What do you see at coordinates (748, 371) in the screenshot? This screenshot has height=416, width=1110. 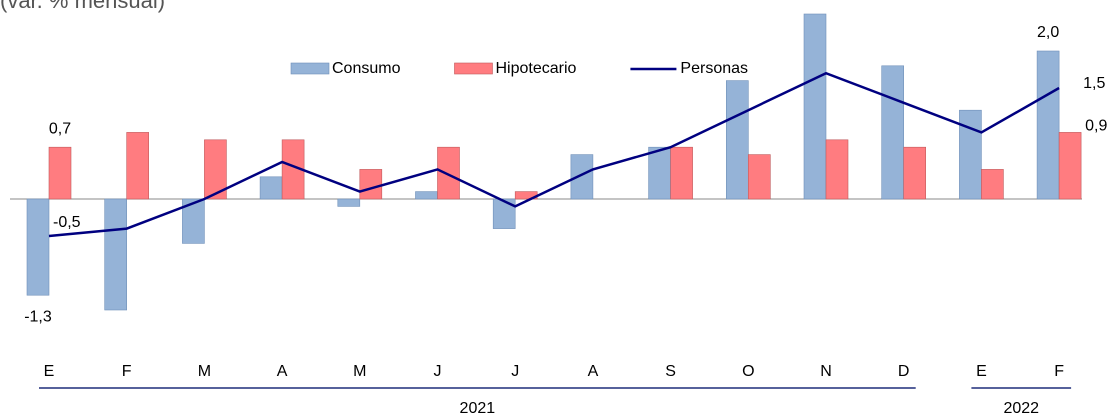 I see `x-tick-label: O` at bounding box center [748, 371].